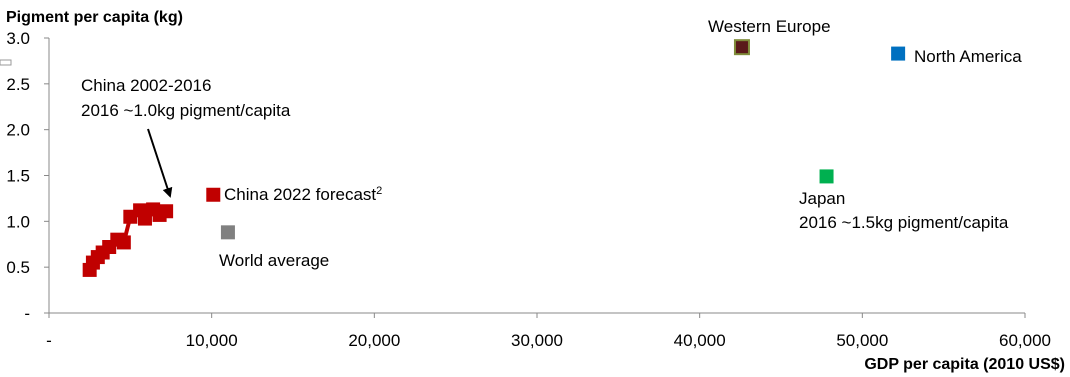 This screenshot has width=1070, height=377. I want to click on annotation-china-history-line2: 2016 ~1.0kg pigment/capita, so click(186, 110).